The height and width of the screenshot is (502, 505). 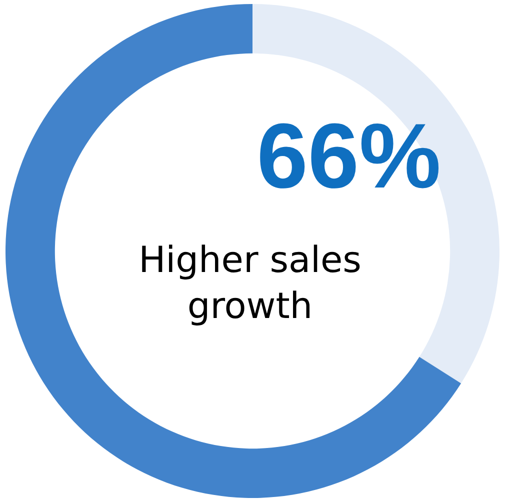 What do you see at coordinates (348, 156) in the screenshot?
I see `text: 66%` at bounding box center [348, 156].